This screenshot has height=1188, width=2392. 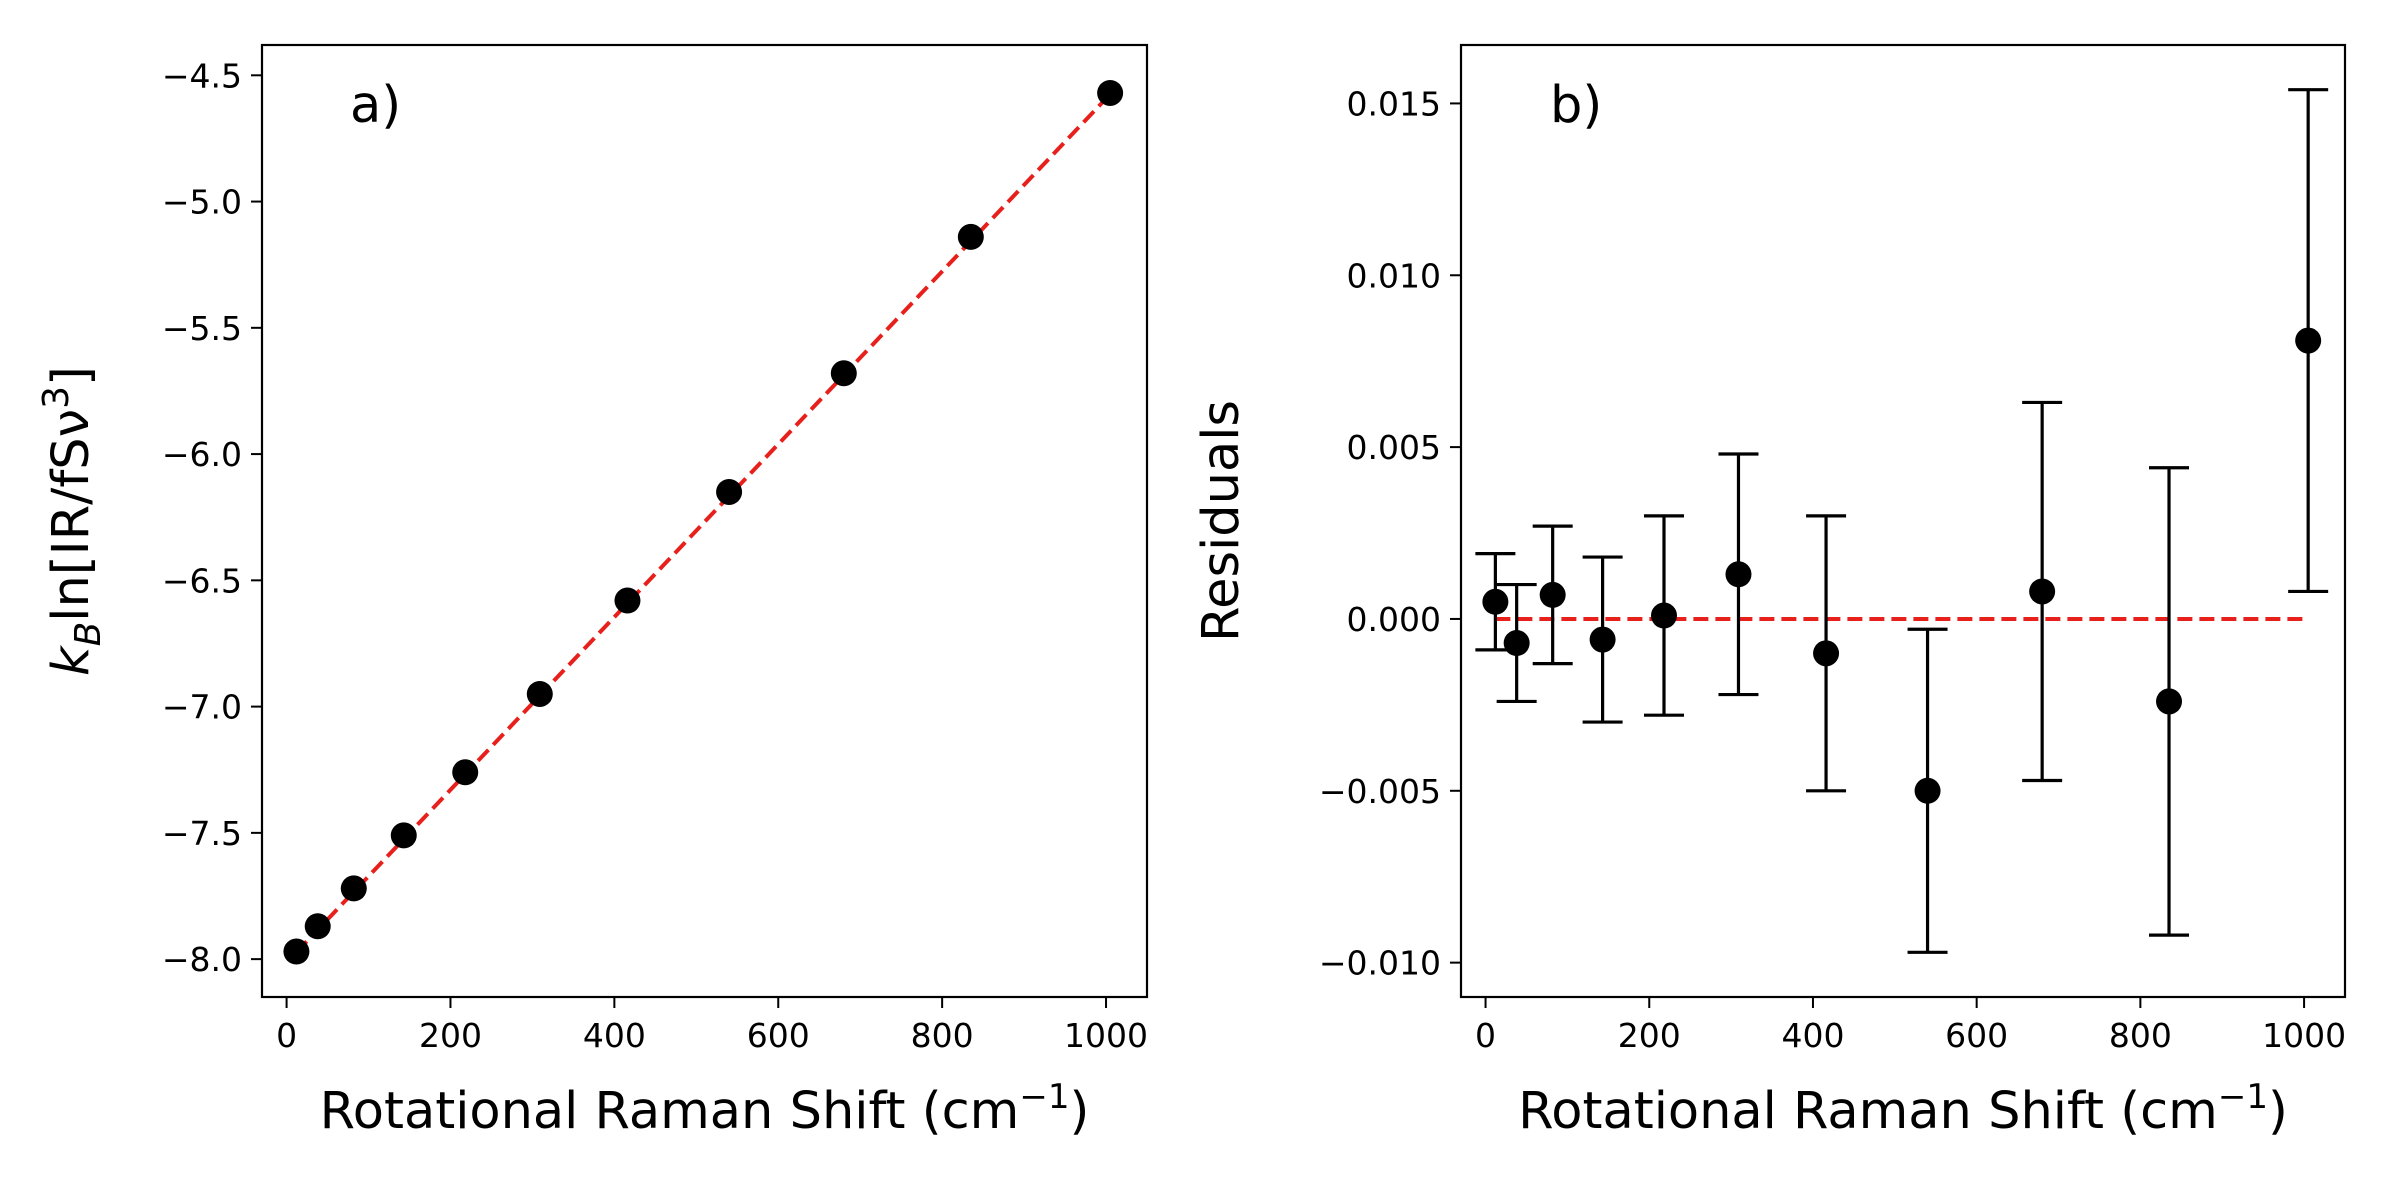 I want to click on y-tick-label: −7.5, so click(x=202, y=833).